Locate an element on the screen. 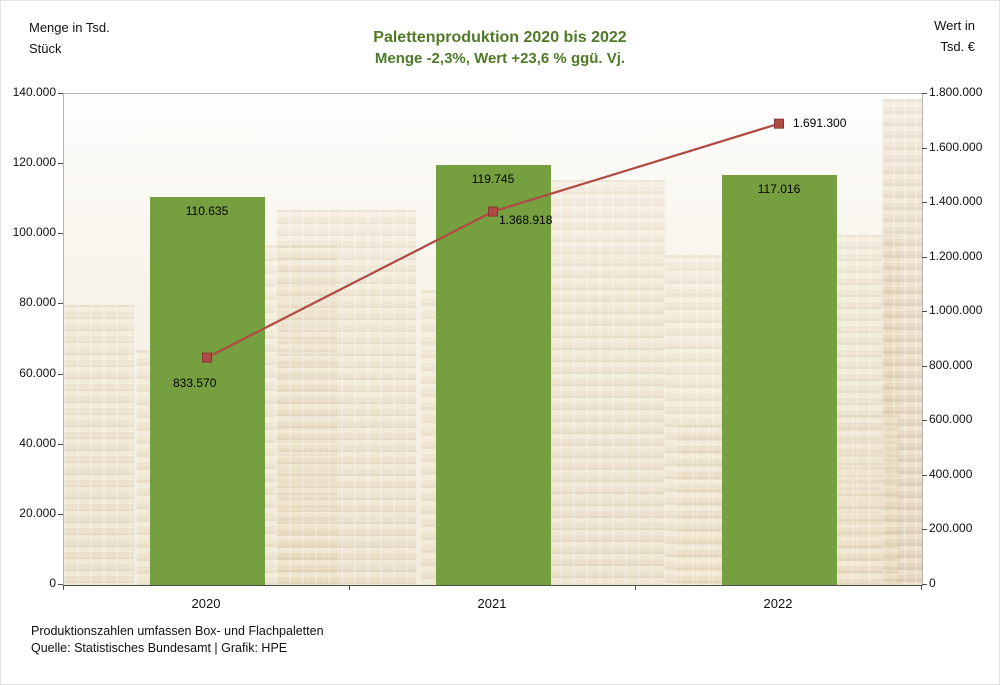 This screenshot has width=1000, height=685. left-axis-title-line2: Stück is located at coordinates (45, 48).